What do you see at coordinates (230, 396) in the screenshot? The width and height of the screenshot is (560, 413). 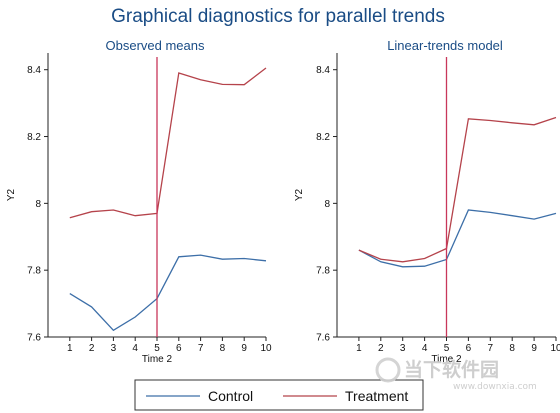 I see `legend-control-label: Control` at bounding box center [230, 396].